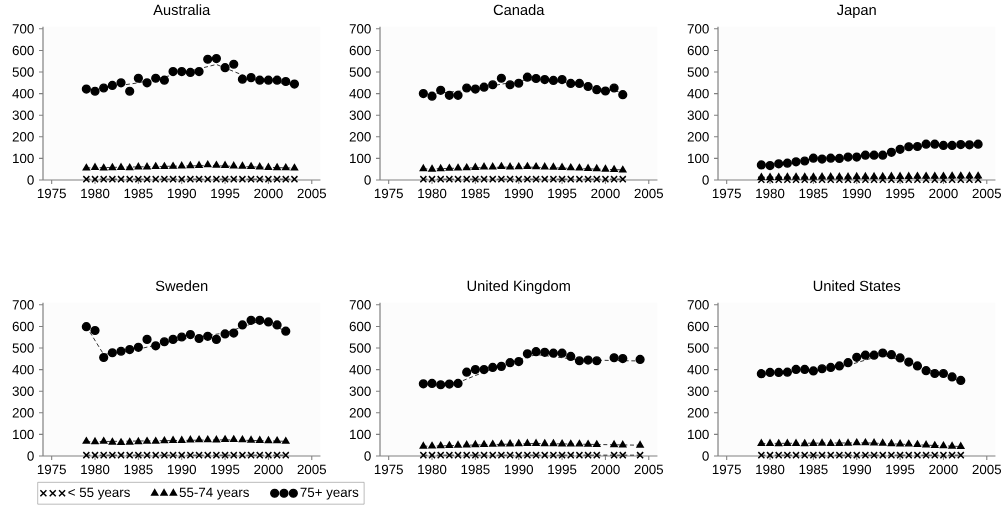 This screenshot has width=1005, height=525. Describe the element at coordinates (23, 50) in the screenshot. I see `y-tick-label: 600` at that location.